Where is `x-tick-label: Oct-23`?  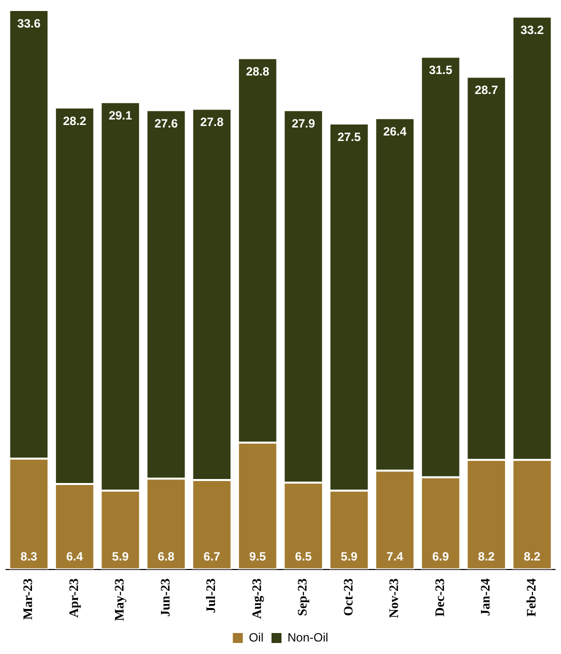 x-tick-label: Oct-23 is located at coordinates (348, 597).